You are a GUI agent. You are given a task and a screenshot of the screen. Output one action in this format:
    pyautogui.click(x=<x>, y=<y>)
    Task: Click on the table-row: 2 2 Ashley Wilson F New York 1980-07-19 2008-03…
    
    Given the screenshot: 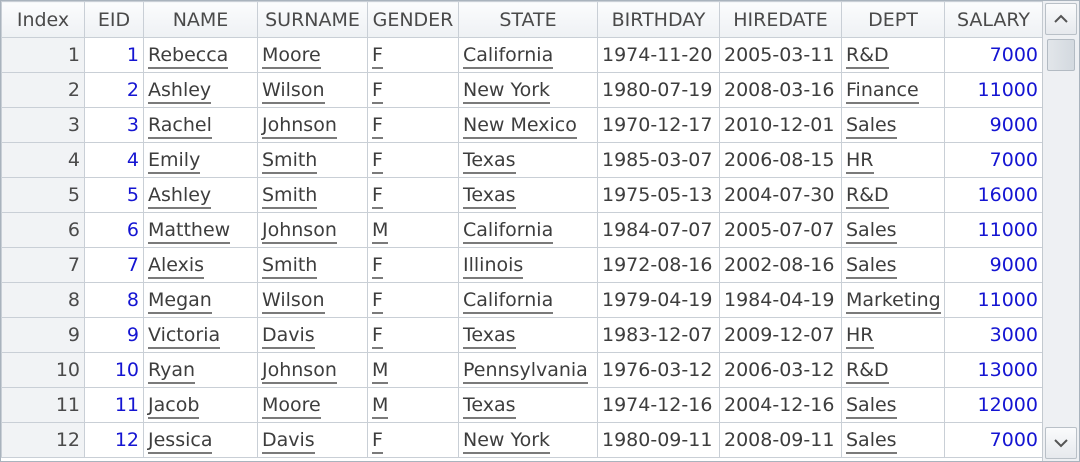 What is the action you would take?
    pyautogui.click(x=521, y=90)
    